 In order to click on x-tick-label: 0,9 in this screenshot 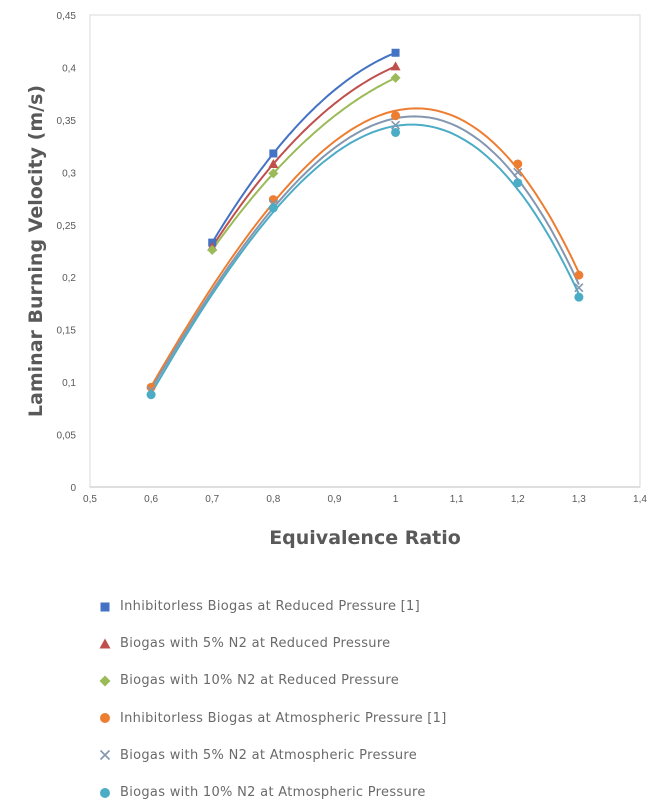, I will do `click(334, 499)`.